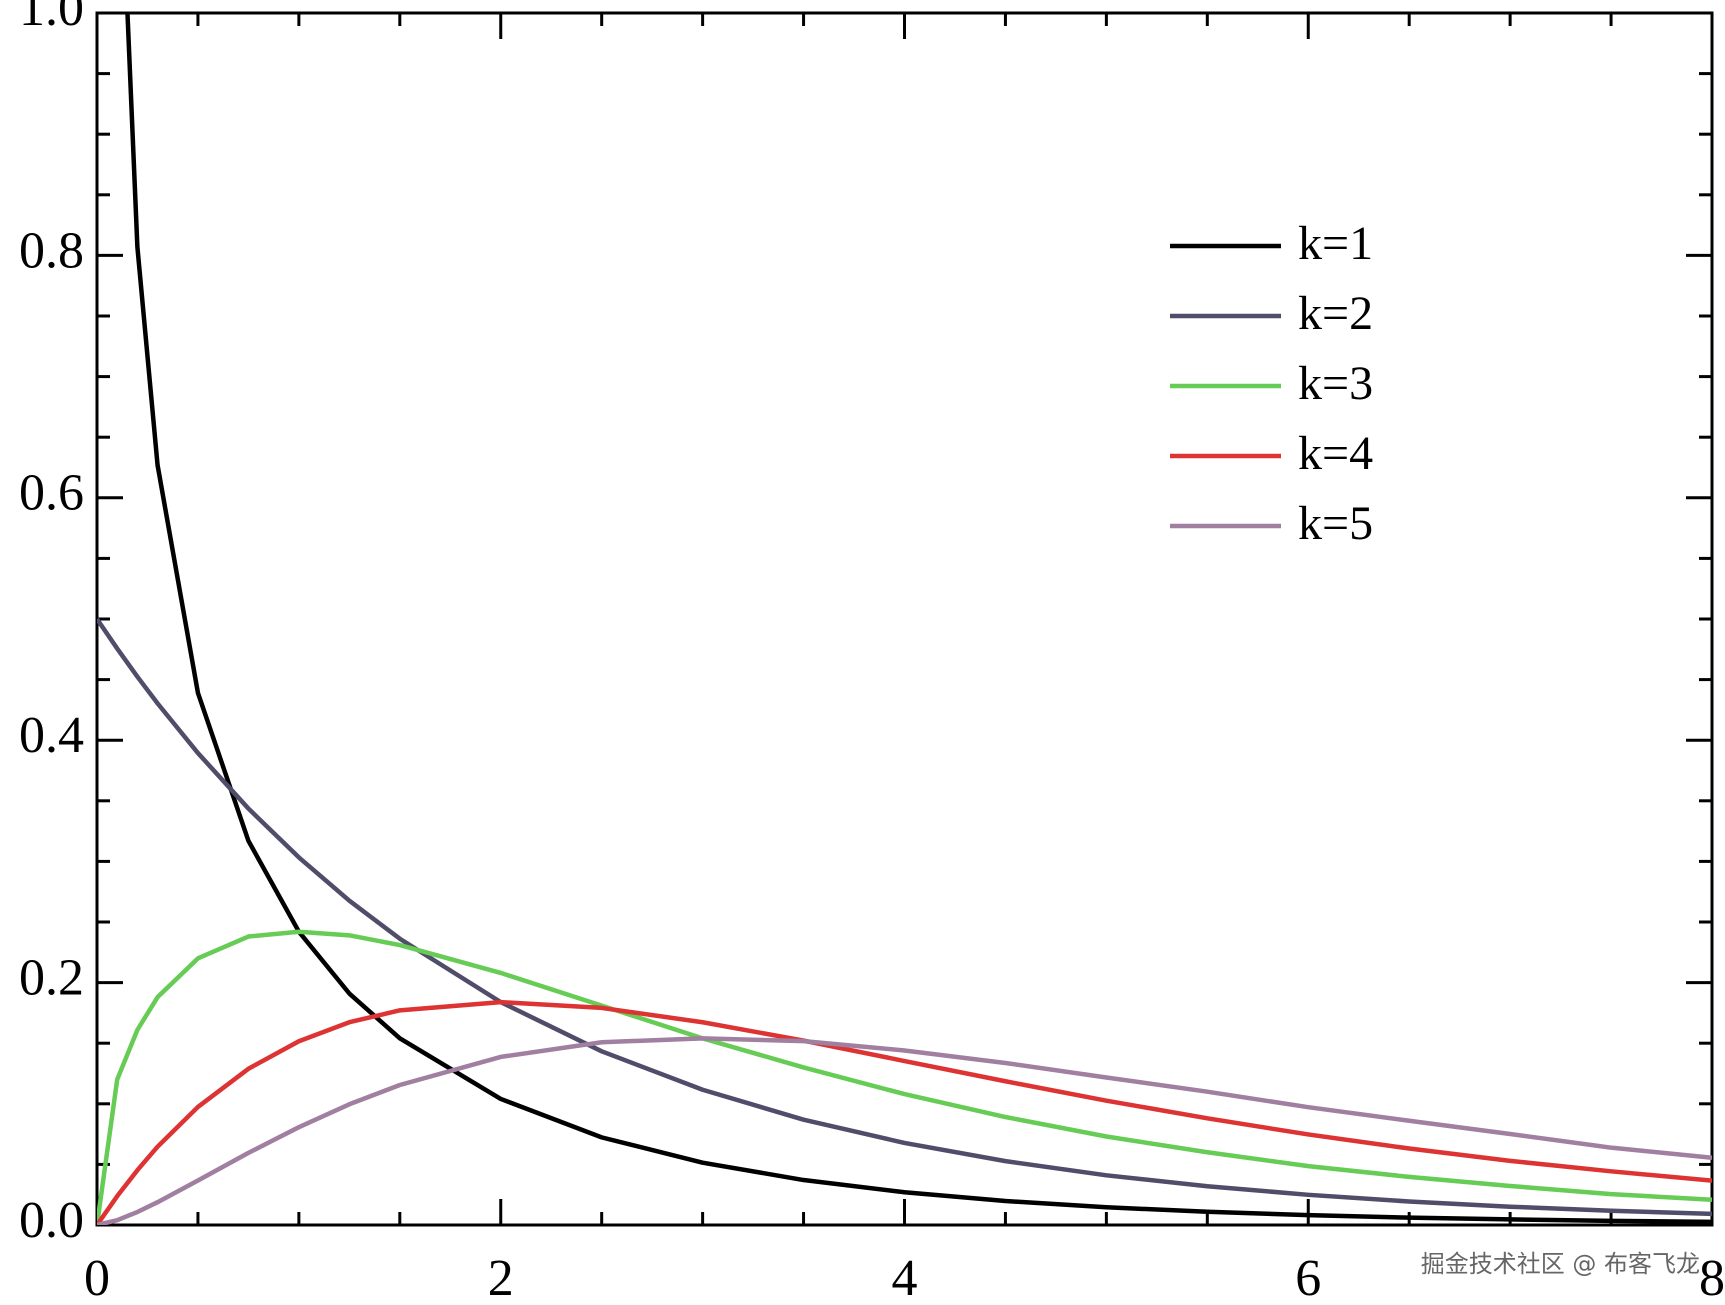 This screenshot has width=1725, height=1305. What do you see at coordinates (1335, 453) in the screenshot?
I see `legend-label: k=4` at bounding box center [1335, 453].